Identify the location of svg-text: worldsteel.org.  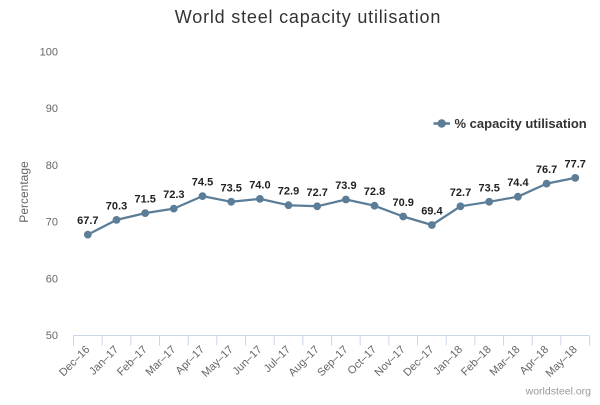
(558, 392).